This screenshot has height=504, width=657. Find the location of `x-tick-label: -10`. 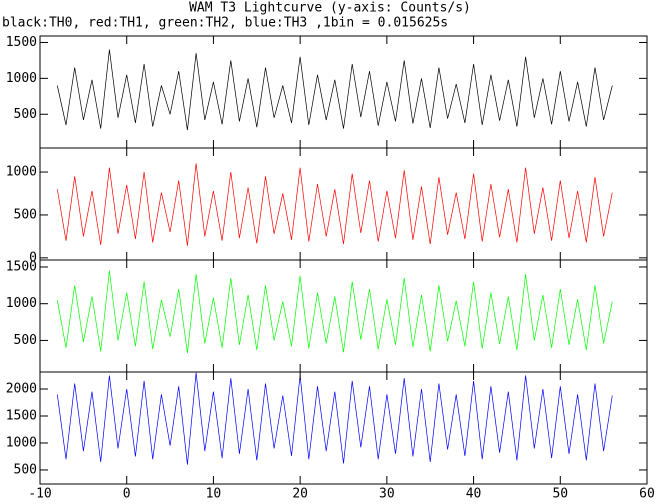

x-tick-label: -10 is located at coordinates (39, 494).